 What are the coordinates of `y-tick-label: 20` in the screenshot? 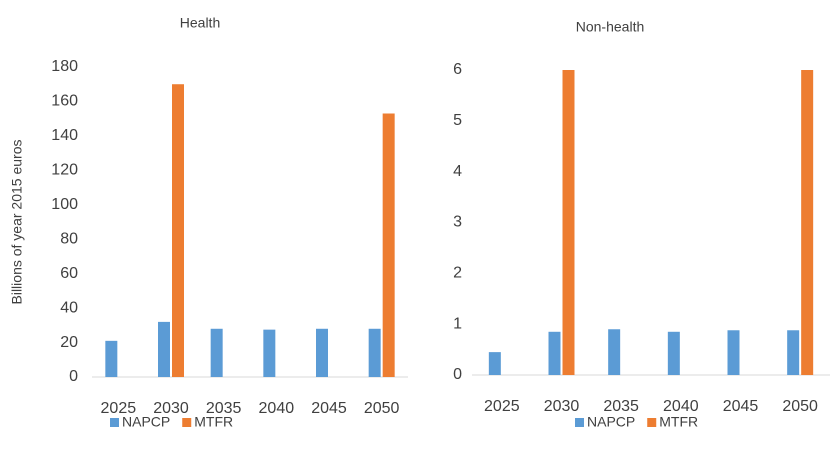 It's located at (69, 342).